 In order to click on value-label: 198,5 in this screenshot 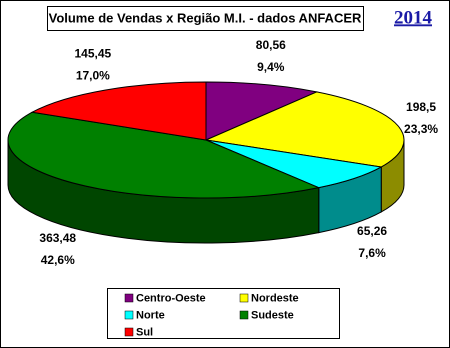, I will do `click(421, 107)`.